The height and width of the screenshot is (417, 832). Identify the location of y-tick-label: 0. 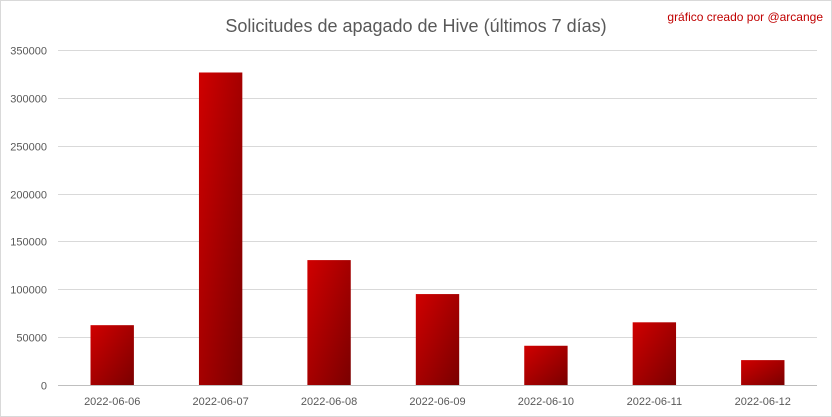
(44, 387).